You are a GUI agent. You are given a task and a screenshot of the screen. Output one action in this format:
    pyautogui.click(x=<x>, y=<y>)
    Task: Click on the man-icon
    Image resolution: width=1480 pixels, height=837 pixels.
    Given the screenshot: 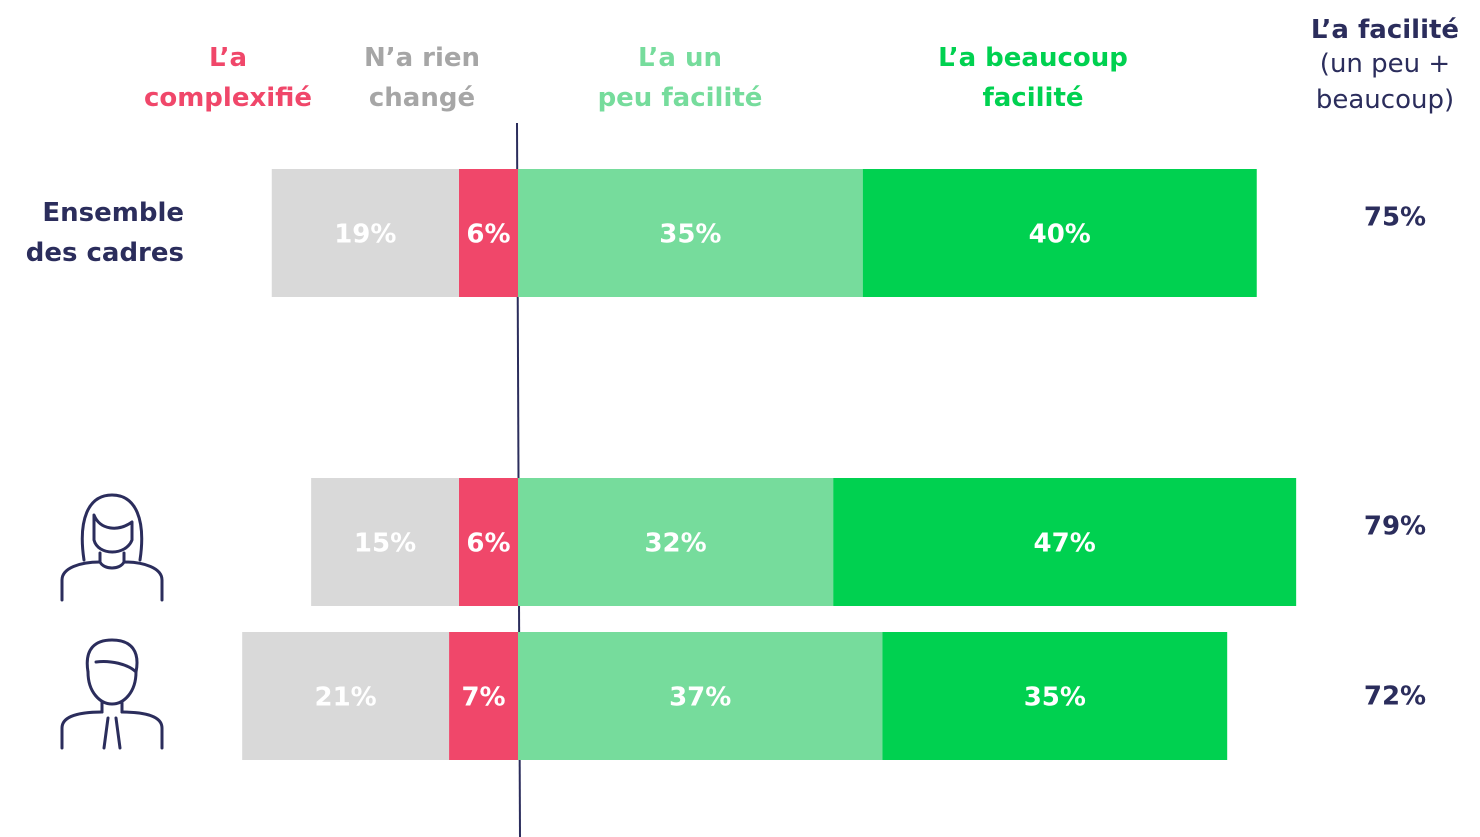 What is the action you would take?
    pyautogui.click(x=112, y=694)
    